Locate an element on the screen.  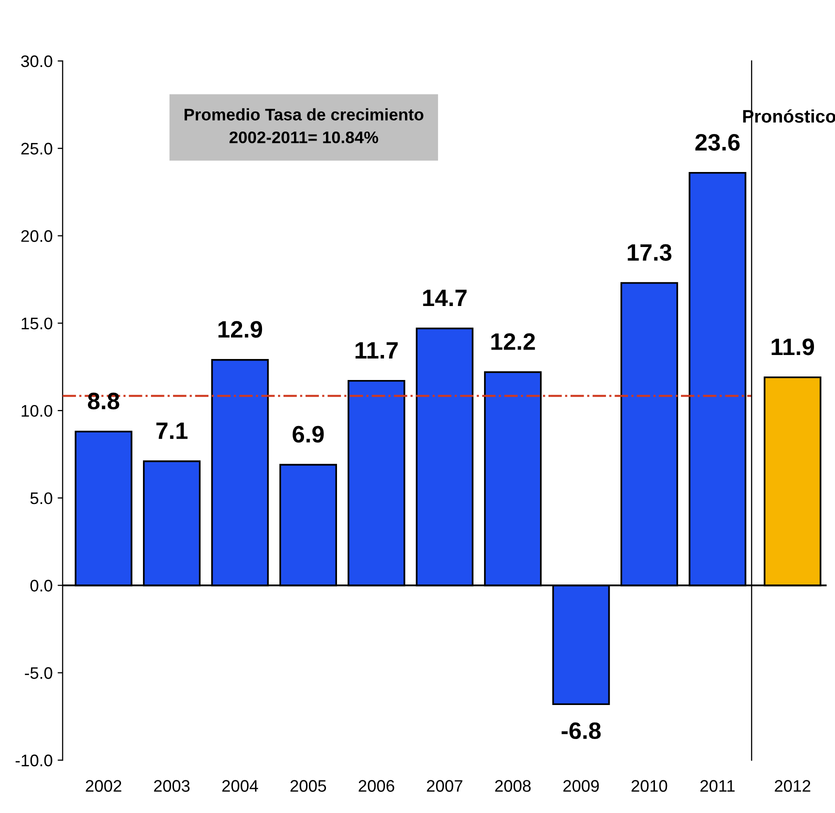
x-tick-label: 2008 is located at coordinates (513, 786).